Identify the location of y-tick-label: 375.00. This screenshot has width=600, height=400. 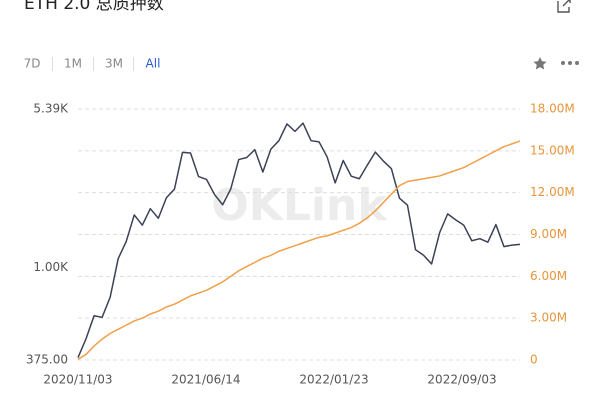
(47, 360).